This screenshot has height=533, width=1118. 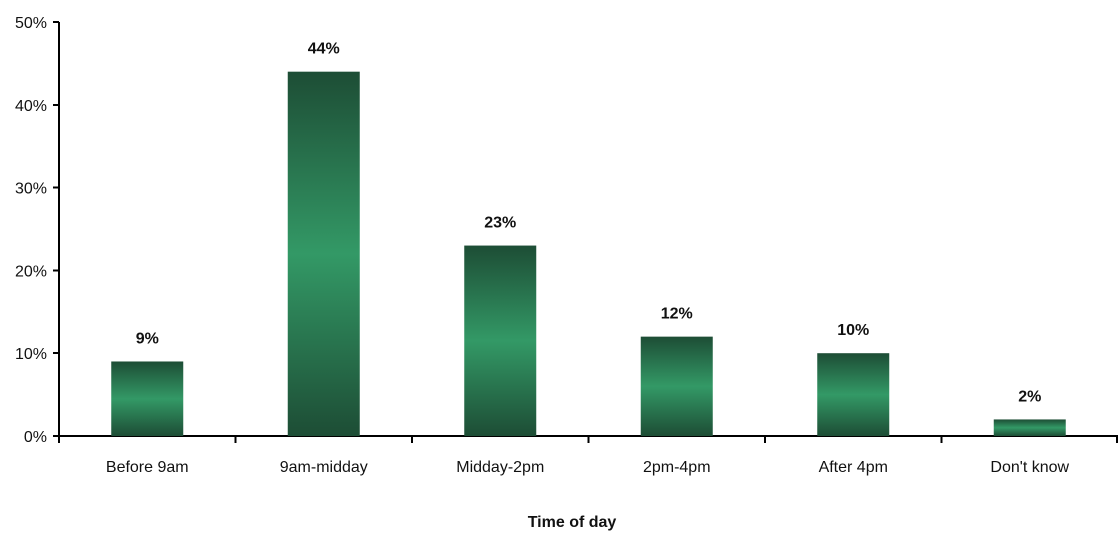 What do you see at coordinates (500, 467) in the screenshot?
I see `x-tick-label: Midday-2pm` at bounding box center [500, 467].